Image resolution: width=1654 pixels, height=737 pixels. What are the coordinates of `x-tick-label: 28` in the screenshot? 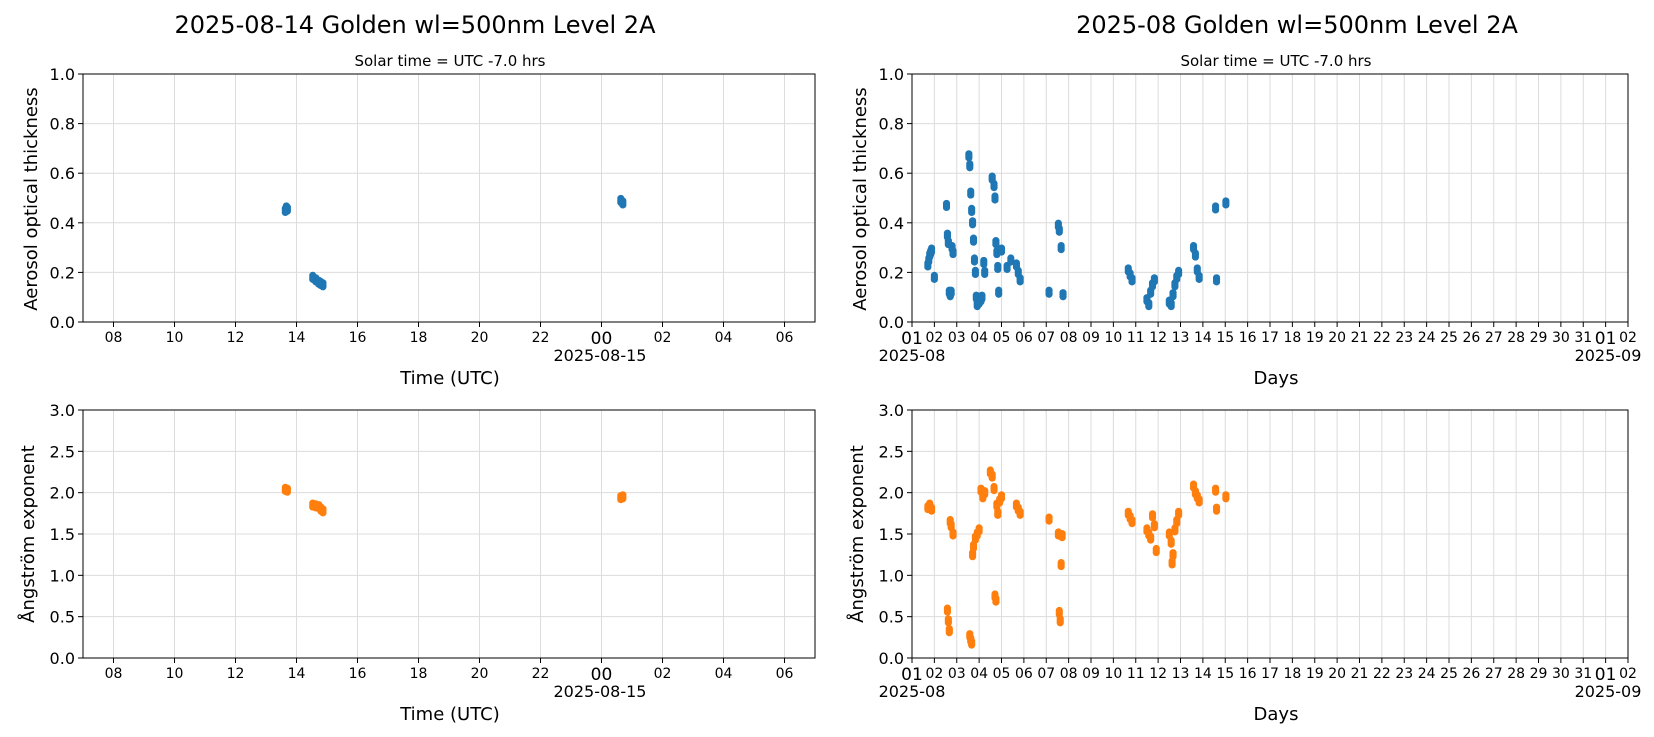 It's located at (1516, 338).